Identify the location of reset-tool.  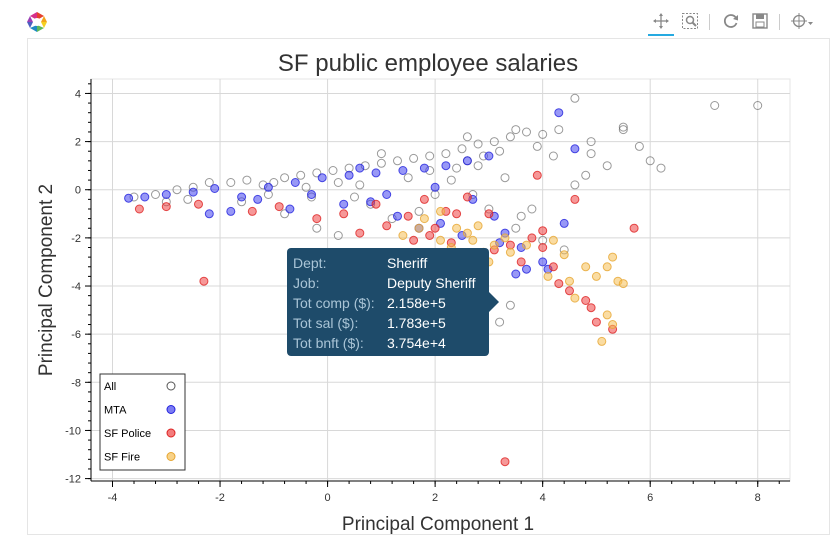
(731, 21).